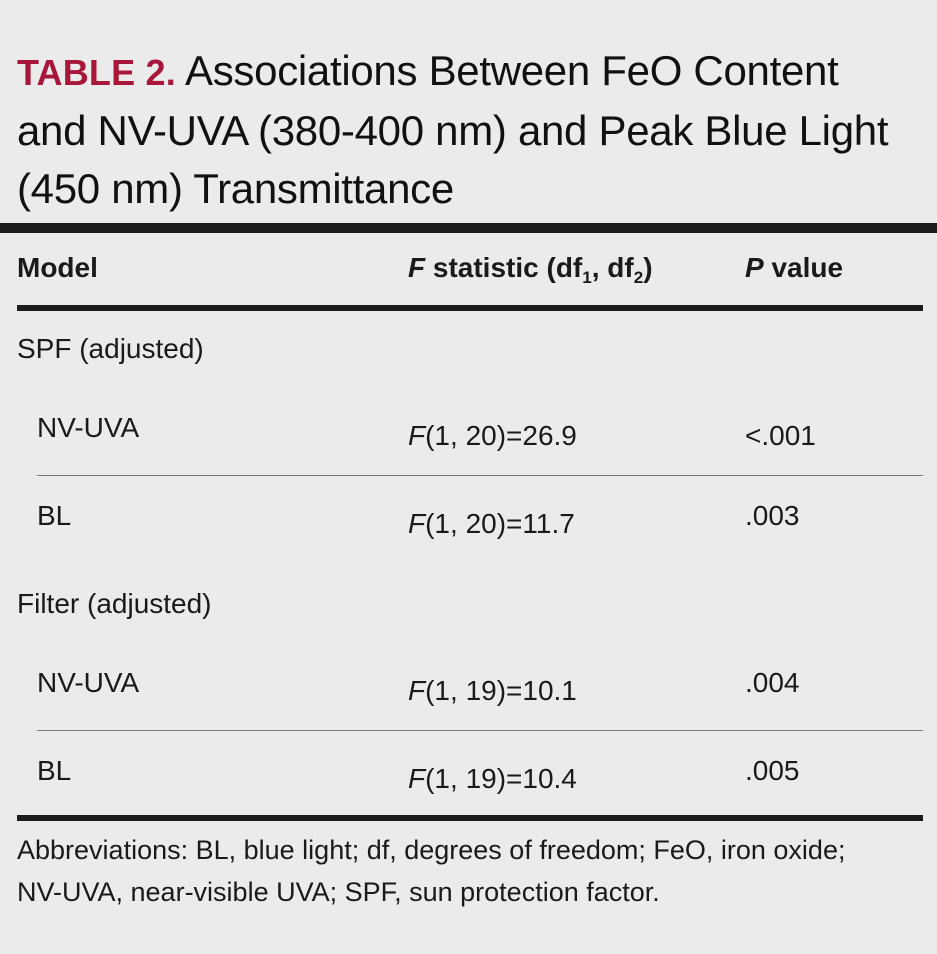 Image resolution: width=937 pixels, height=954 pixels. What do you see at coordinates (772, 682) in the screenshot?
I see `row-p-value: .004` at bounding box center [772, 682].